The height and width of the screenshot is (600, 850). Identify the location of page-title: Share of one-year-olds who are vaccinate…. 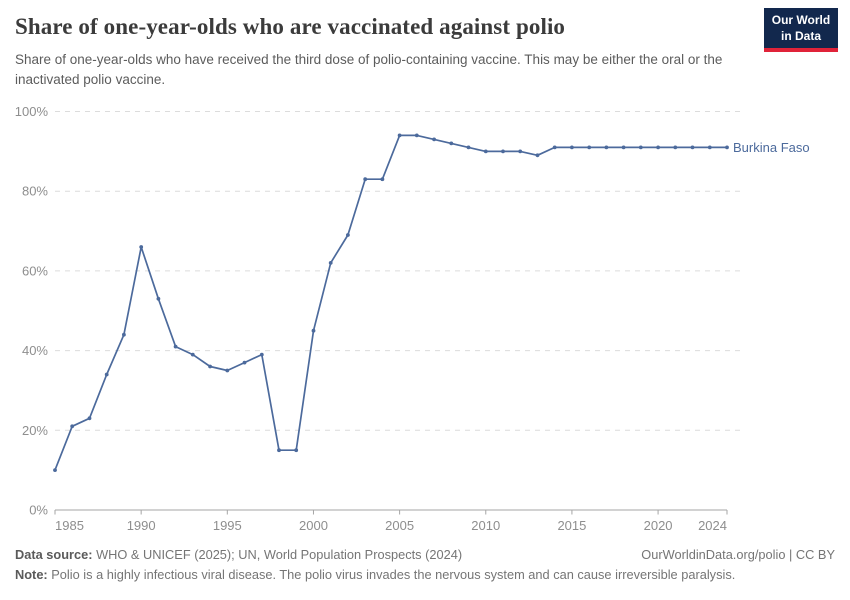
(290, 26).